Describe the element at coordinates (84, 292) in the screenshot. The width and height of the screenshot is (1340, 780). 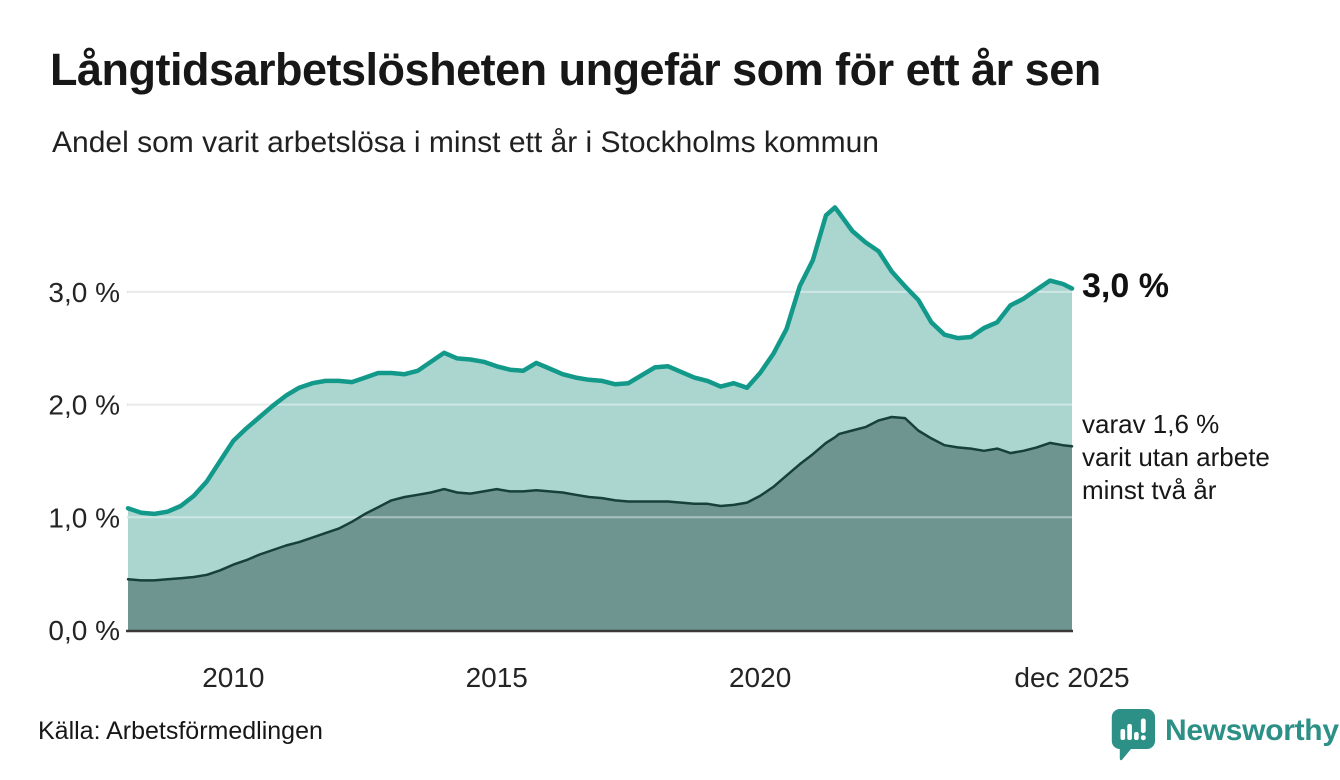
I see `y-tick-label: 3,0 %` at that location.